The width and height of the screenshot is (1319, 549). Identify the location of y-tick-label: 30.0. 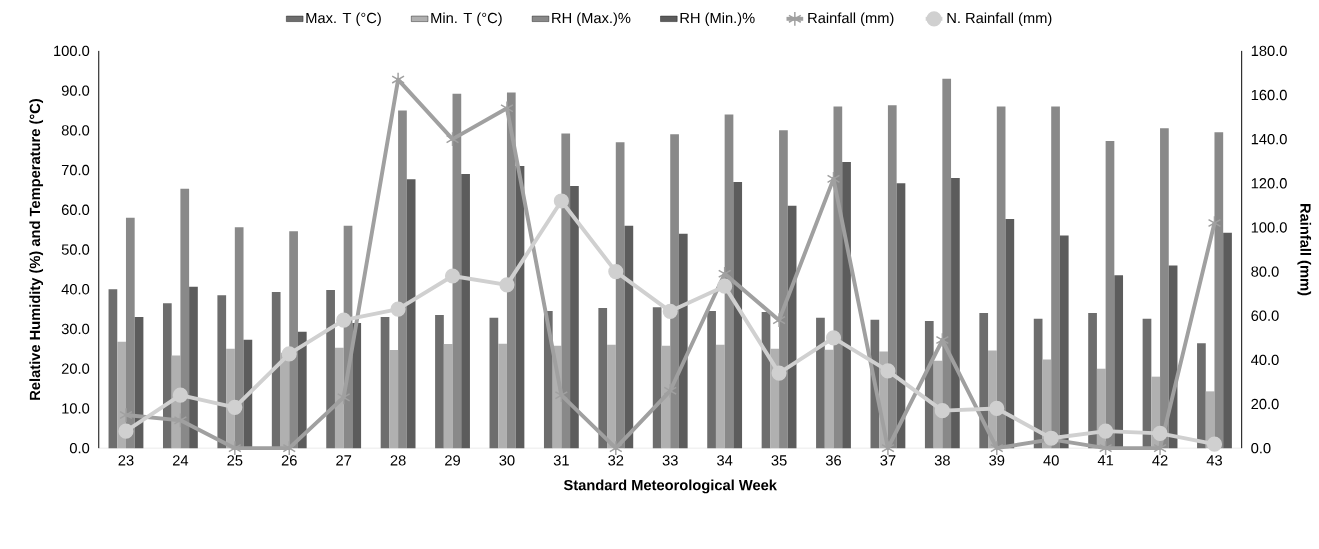
(75, 329).